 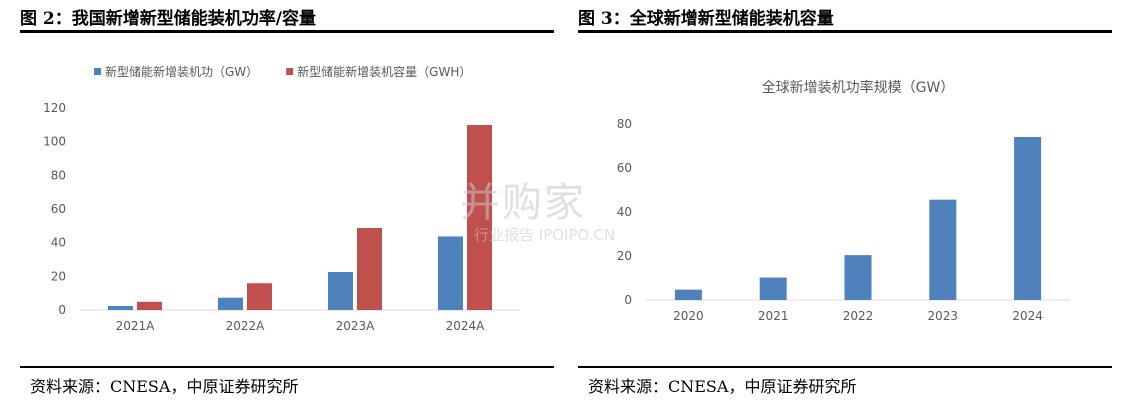 I want to click on fig3-x-tick-label: 2020, so click(x=688, y=316).